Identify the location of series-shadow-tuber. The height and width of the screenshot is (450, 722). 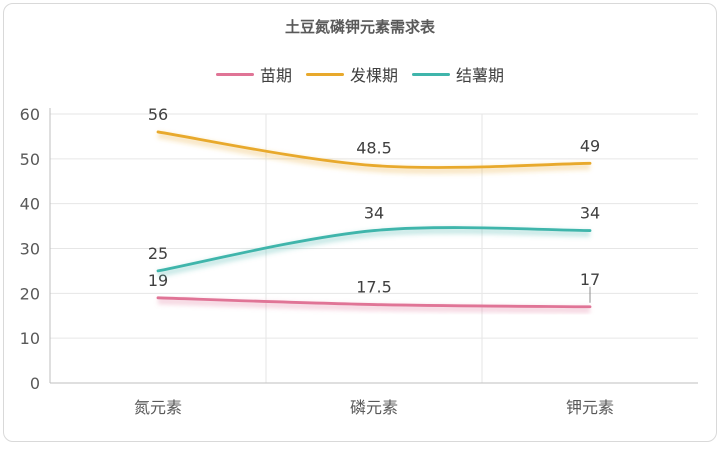
(374, 252).